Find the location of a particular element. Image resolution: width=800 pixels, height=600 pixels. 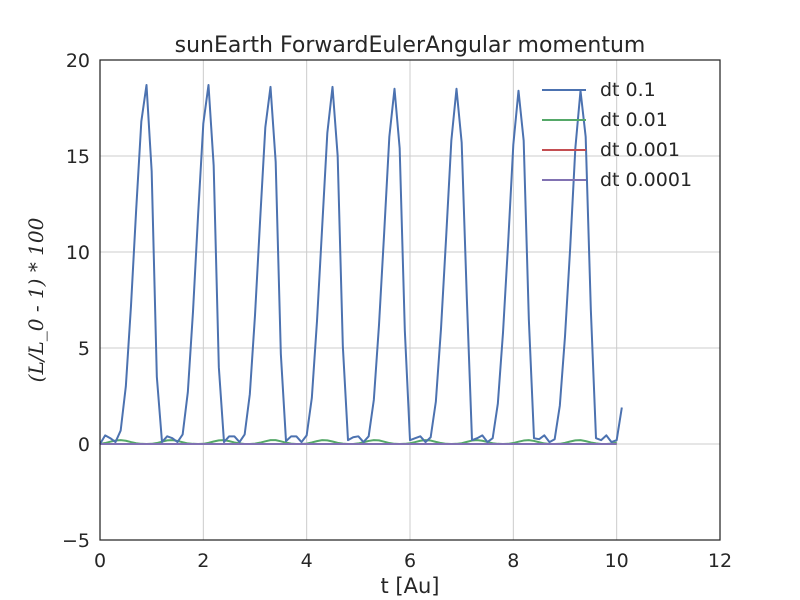

x-tick-label: 10 is located at coordinates (617, 561).